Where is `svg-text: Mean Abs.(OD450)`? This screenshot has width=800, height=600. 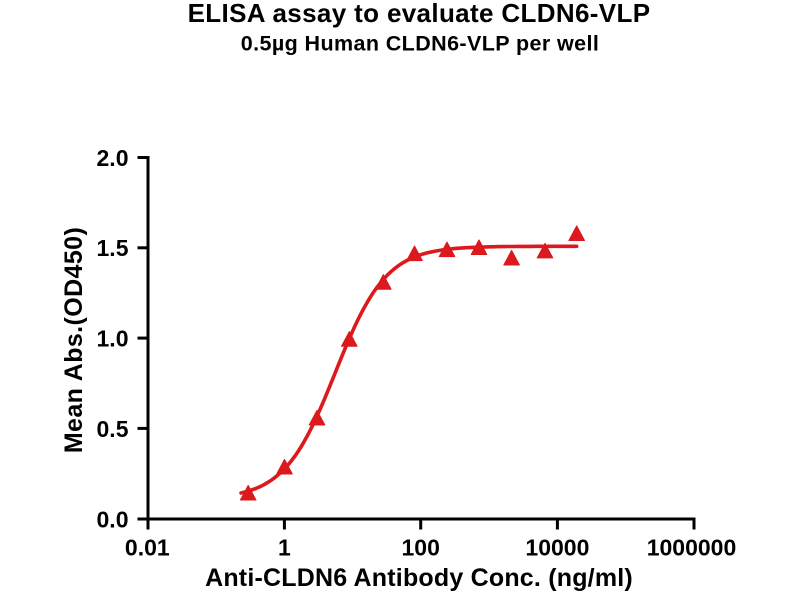 svg-text: Mean Abs.(OD450) is located at coordinates (74, 340).